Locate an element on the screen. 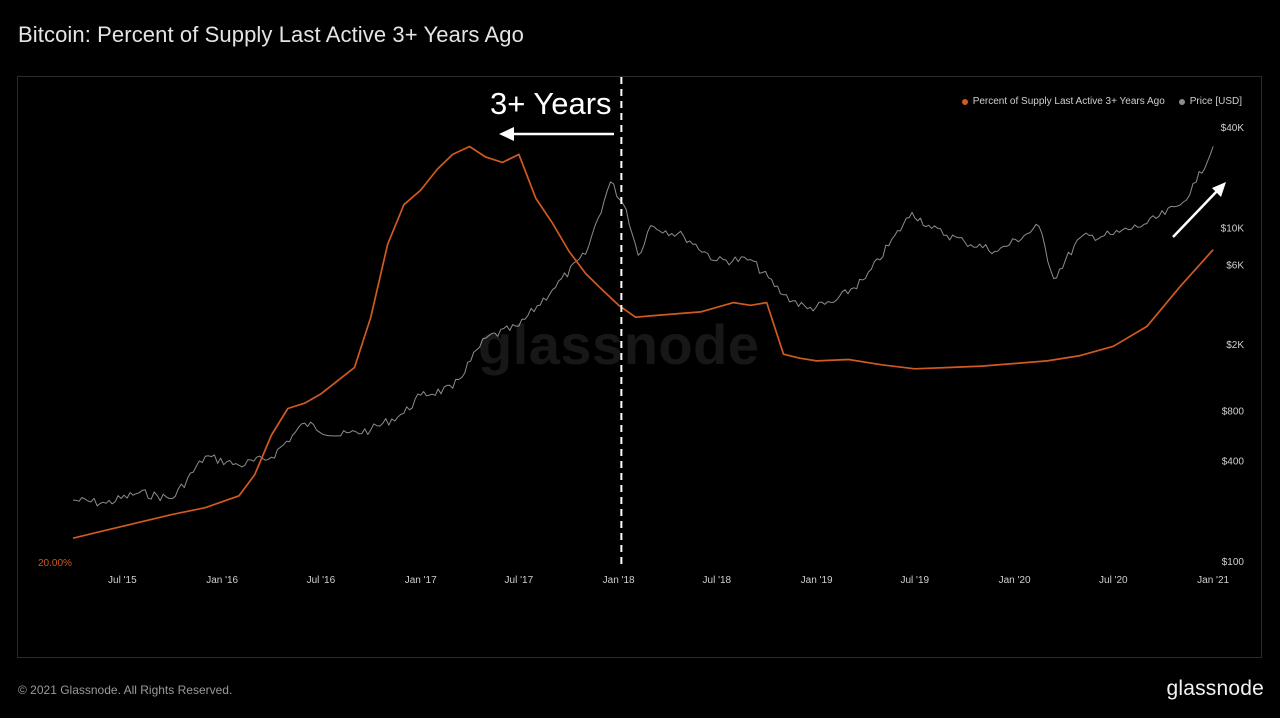 The width and height of the screenshot is (1280, 718). x-tick-label: Jan '17 is located at coordinates (421, 580).